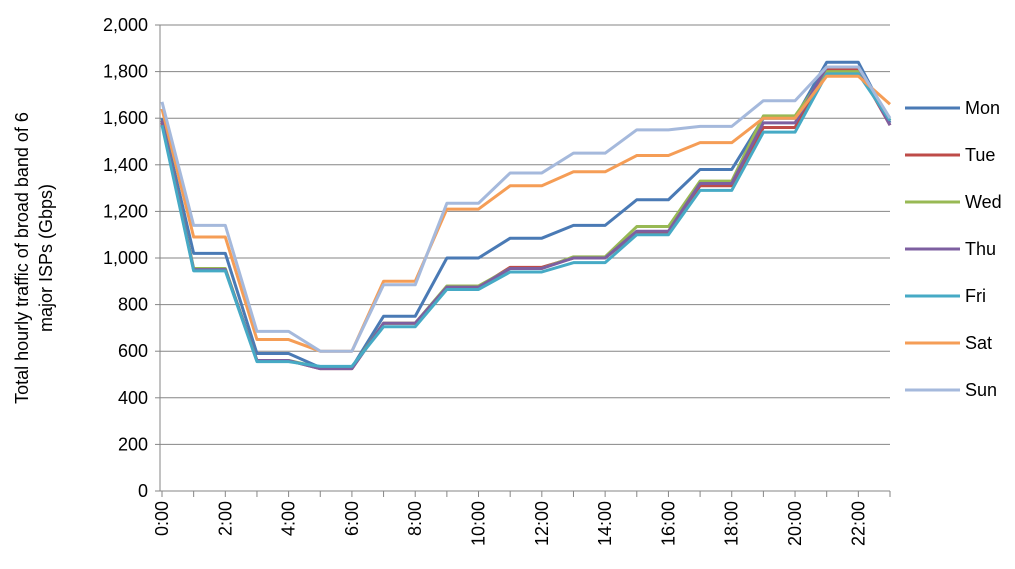 The height and width of the screenshot is (569, 1015). I want to click on legend-label: Thu, so click(980, 249).